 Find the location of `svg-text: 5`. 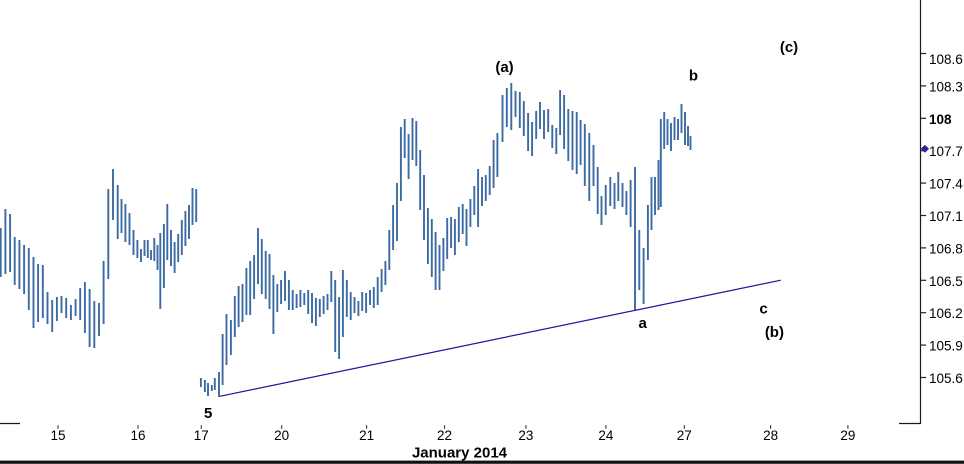

svg-text: 5 is located at coordinates (208, 413).